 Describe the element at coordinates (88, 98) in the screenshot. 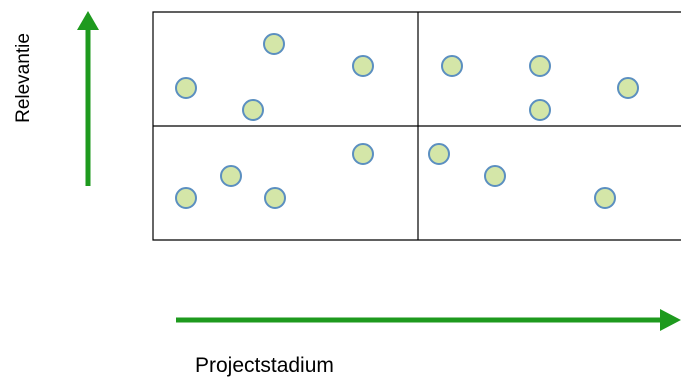

I see `y-axis-arrow` at that location.